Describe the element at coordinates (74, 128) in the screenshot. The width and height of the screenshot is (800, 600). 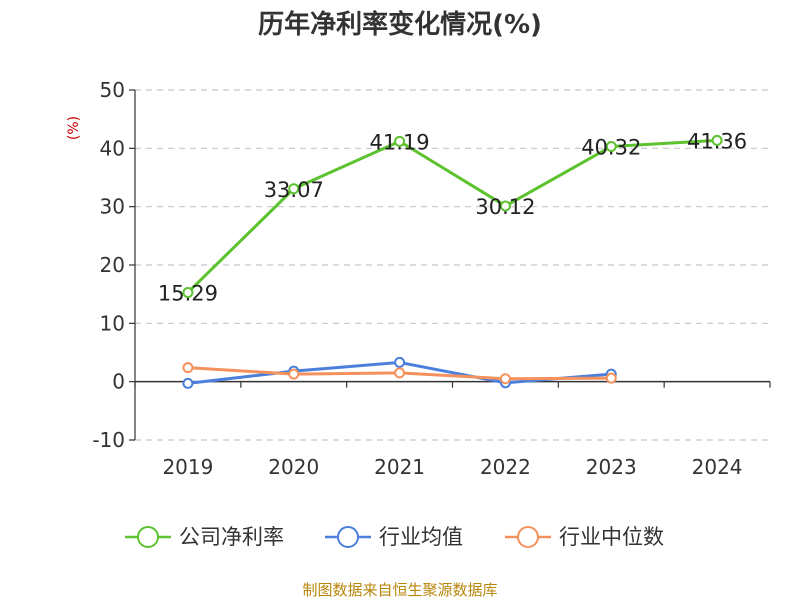
I see `y-axis-label: (%)` at that location.